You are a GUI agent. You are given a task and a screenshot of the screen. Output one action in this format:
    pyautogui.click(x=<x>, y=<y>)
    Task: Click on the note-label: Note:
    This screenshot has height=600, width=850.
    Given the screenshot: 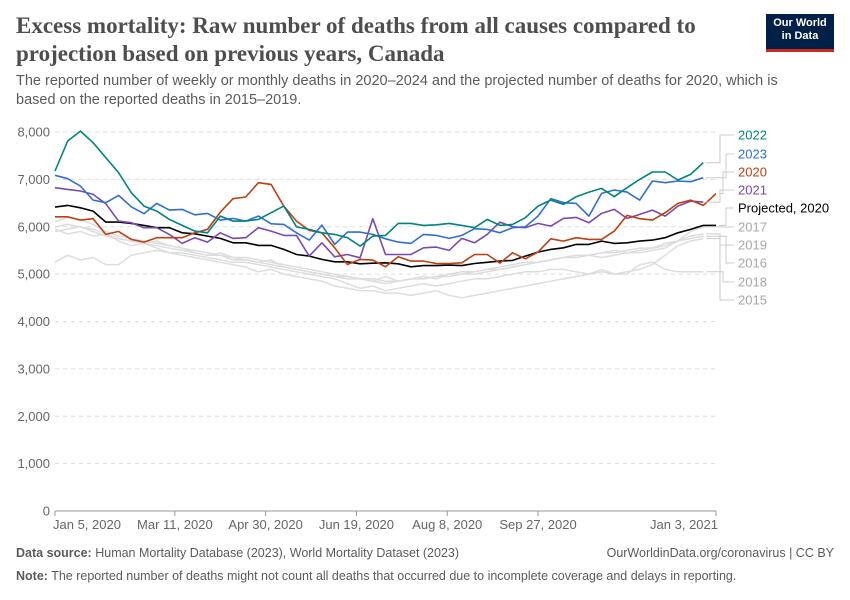 What is the action you would take?
    pyautogui.click(x=32, y=576)
    